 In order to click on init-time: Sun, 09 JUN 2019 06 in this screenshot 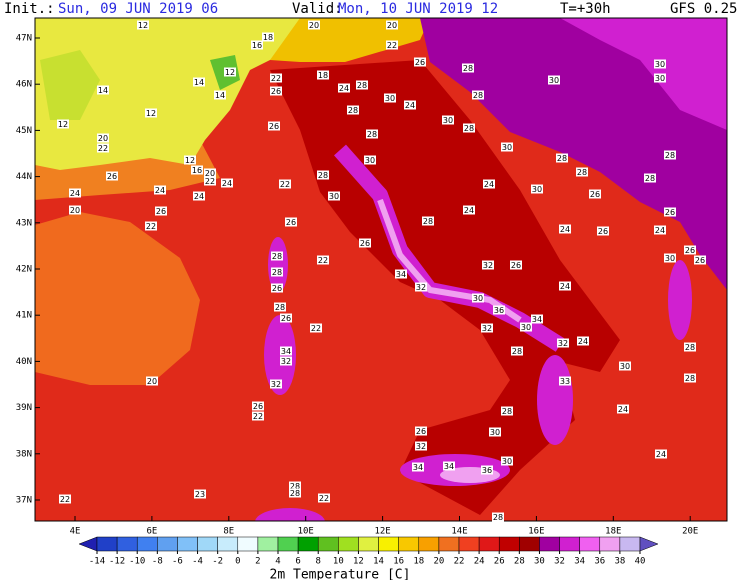, I will do `click(138, 9)`.